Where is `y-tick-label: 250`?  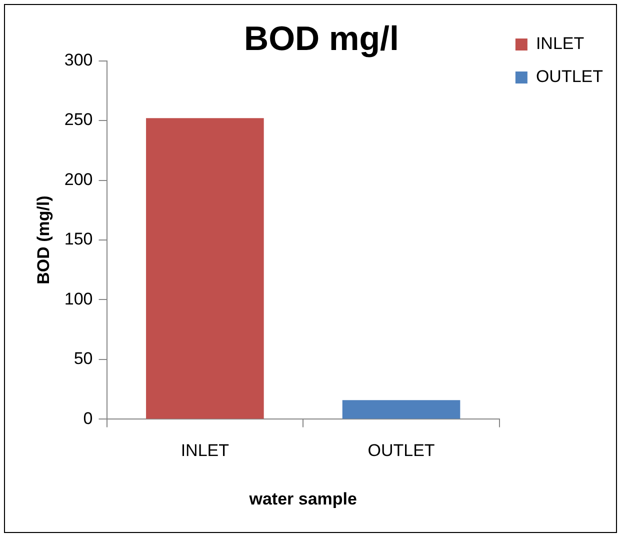 y-tick-label: 250 is located at coordinates (78, 120).